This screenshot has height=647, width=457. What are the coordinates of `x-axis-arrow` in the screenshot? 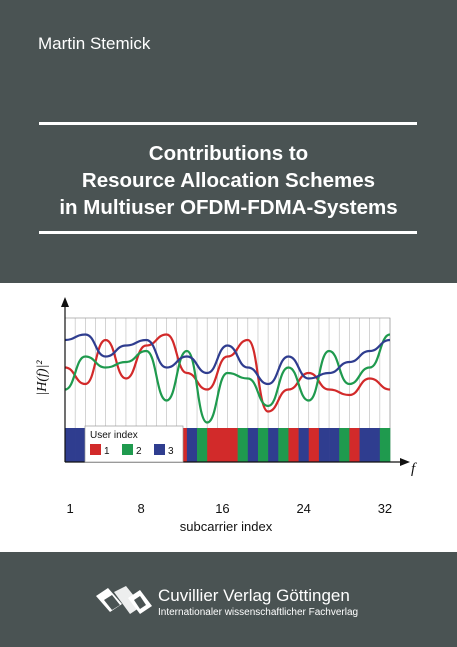 It's located at (405, 462).